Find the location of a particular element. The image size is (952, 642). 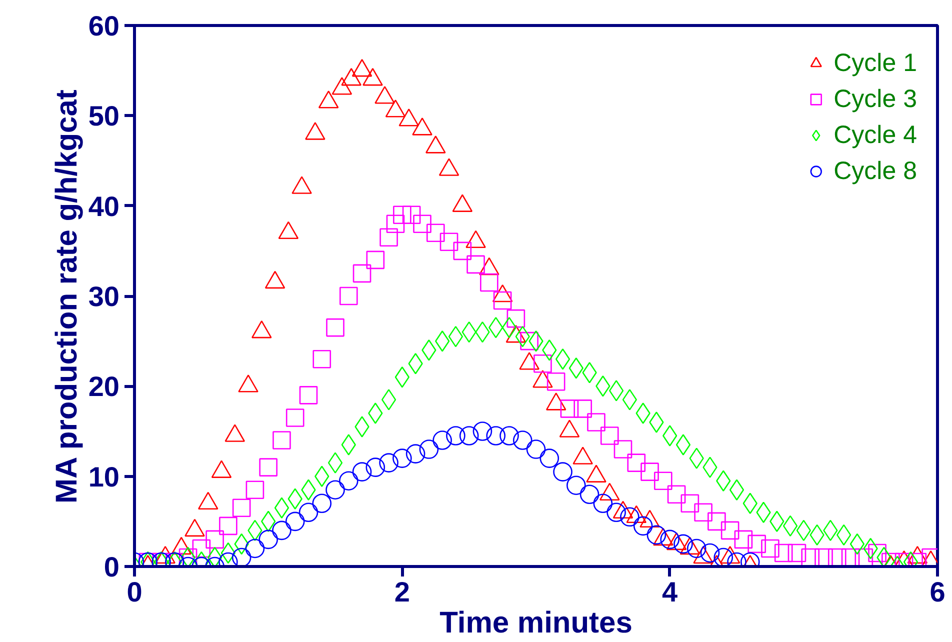

x-tick-label: 0 is located at coordinates (134, 592).